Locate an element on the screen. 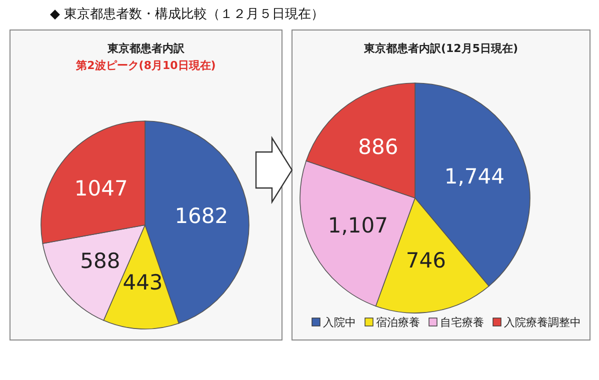 Image resolution: width=599 pixels, height=380 pixels. chart-subtitle: 第2波ピーク(8月10日現在) is located at coordinates (145, 65).